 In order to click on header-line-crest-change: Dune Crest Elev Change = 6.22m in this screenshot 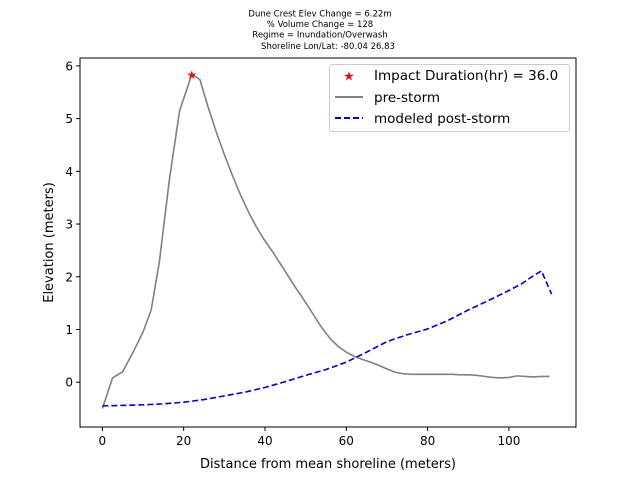, I will do `click(319, 15)`.